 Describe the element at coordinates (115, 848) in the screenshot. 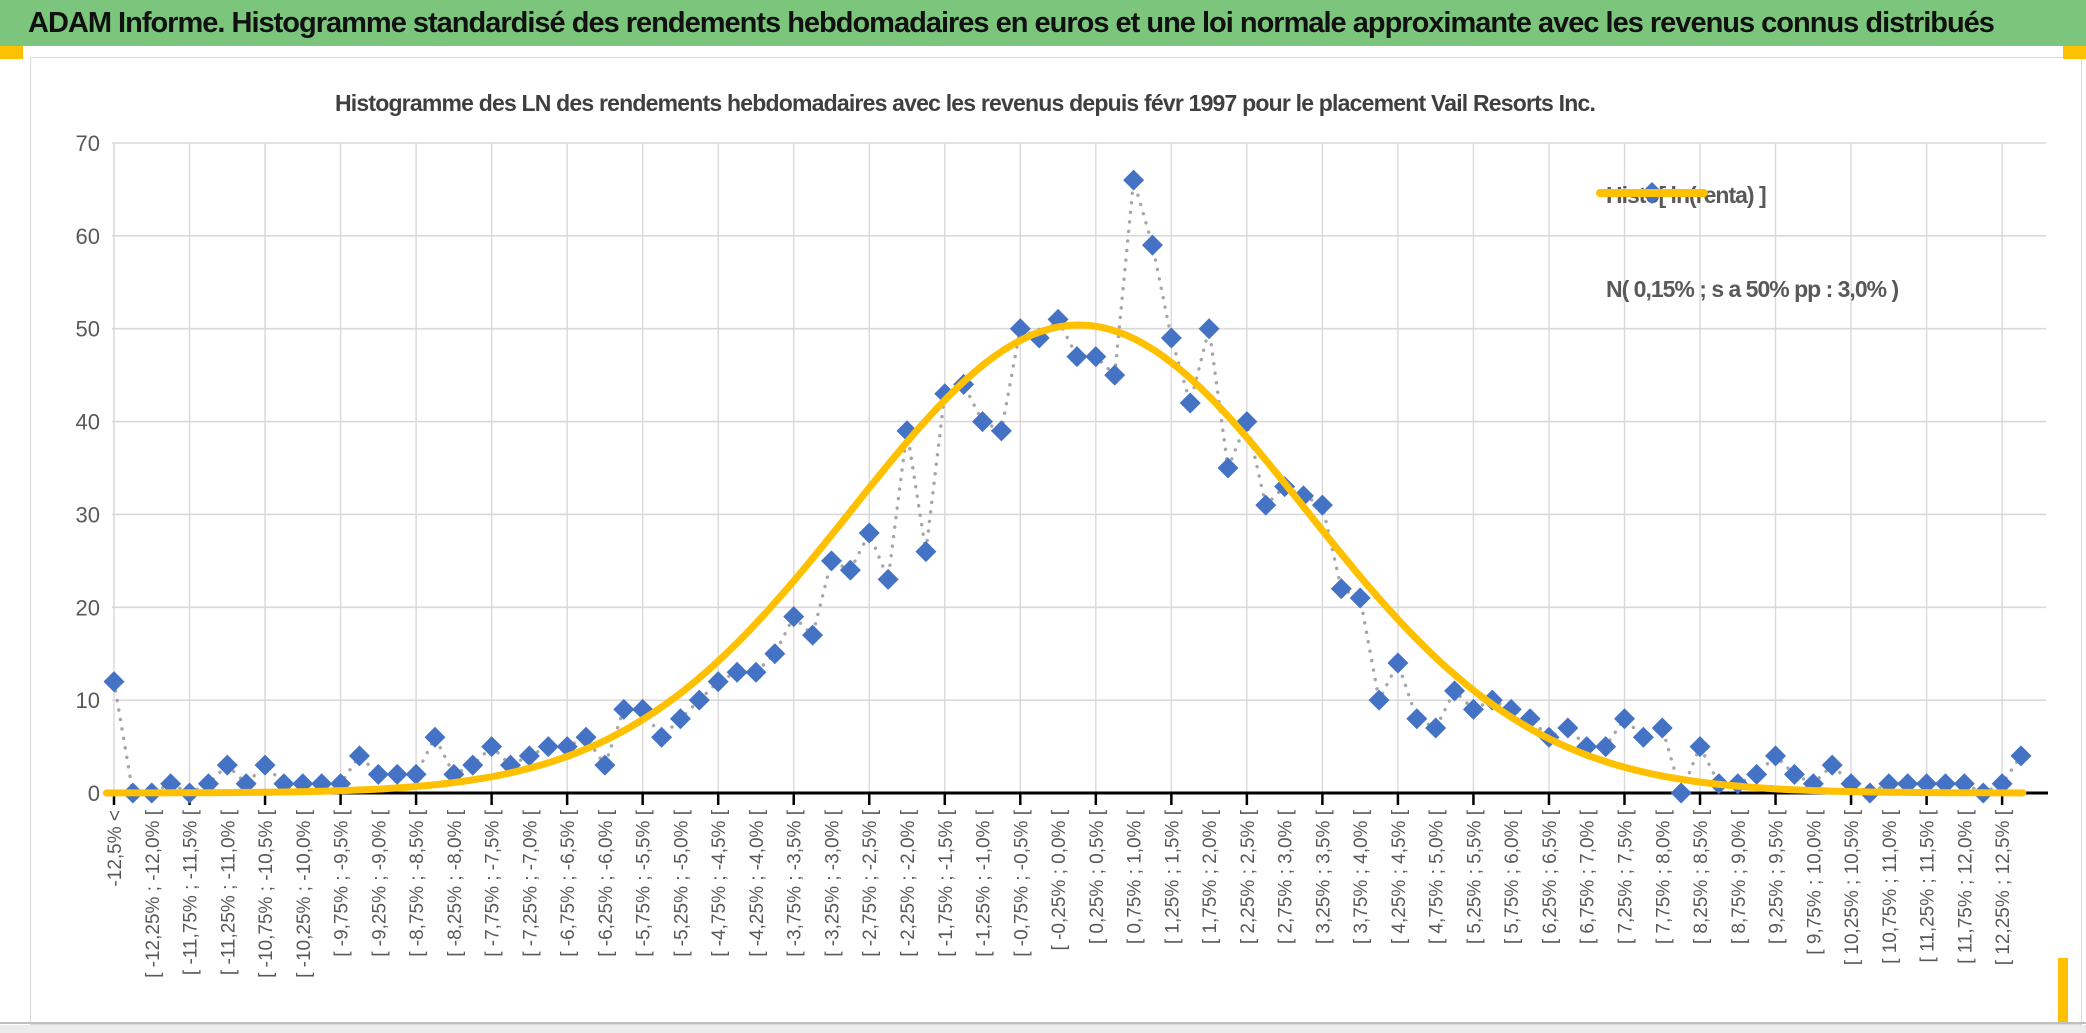

I see `x-axis-category-label: -12,5% <` at that location.